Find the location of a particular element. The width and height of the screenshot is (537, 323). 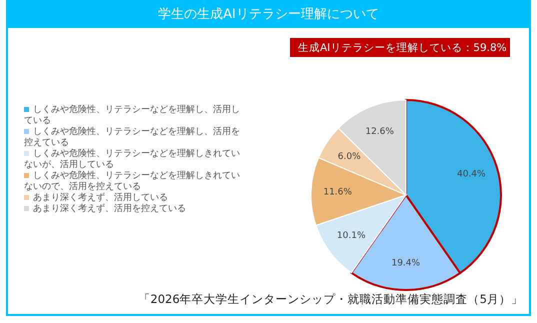

data-label: 6.0% is located at coordinates (350, 157).